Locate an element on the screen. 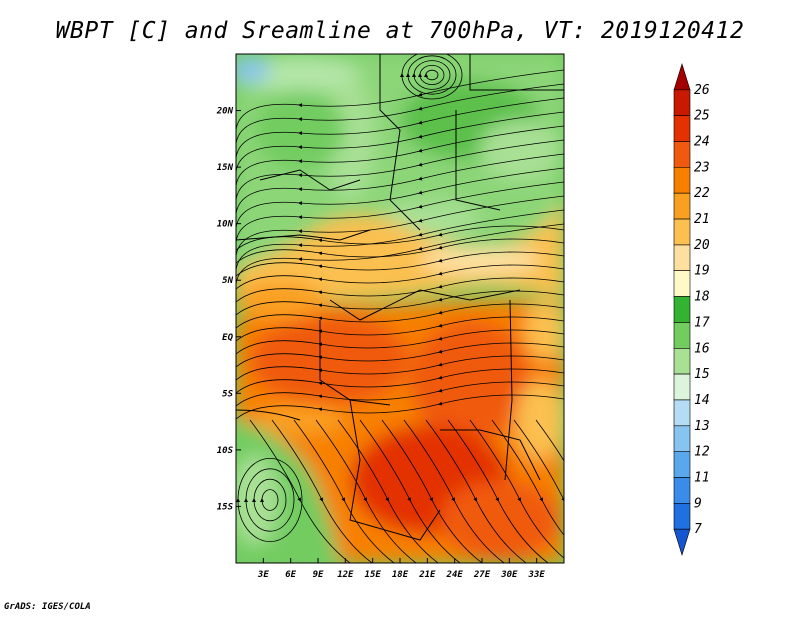 The height and width of the screenshot is (618, 800). lat-tick-label: 10S is located at coordinates (225, 451).